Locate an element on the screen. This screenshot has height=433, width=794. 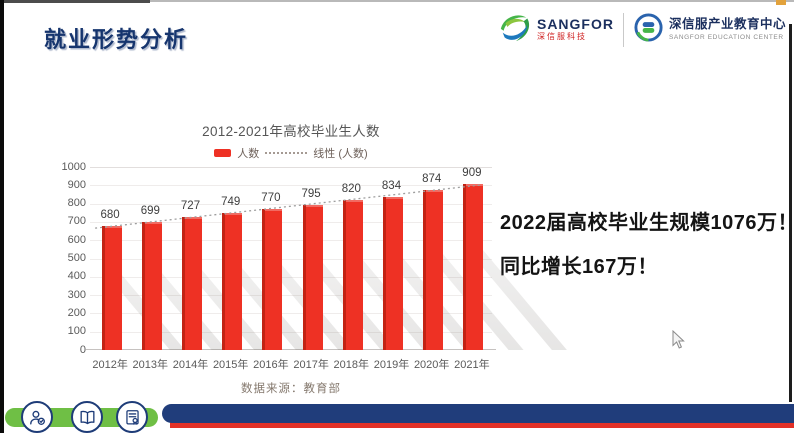
education-center-en-text: SANGFOR EDUCATION CENTER is located at coordinates (726, 37).